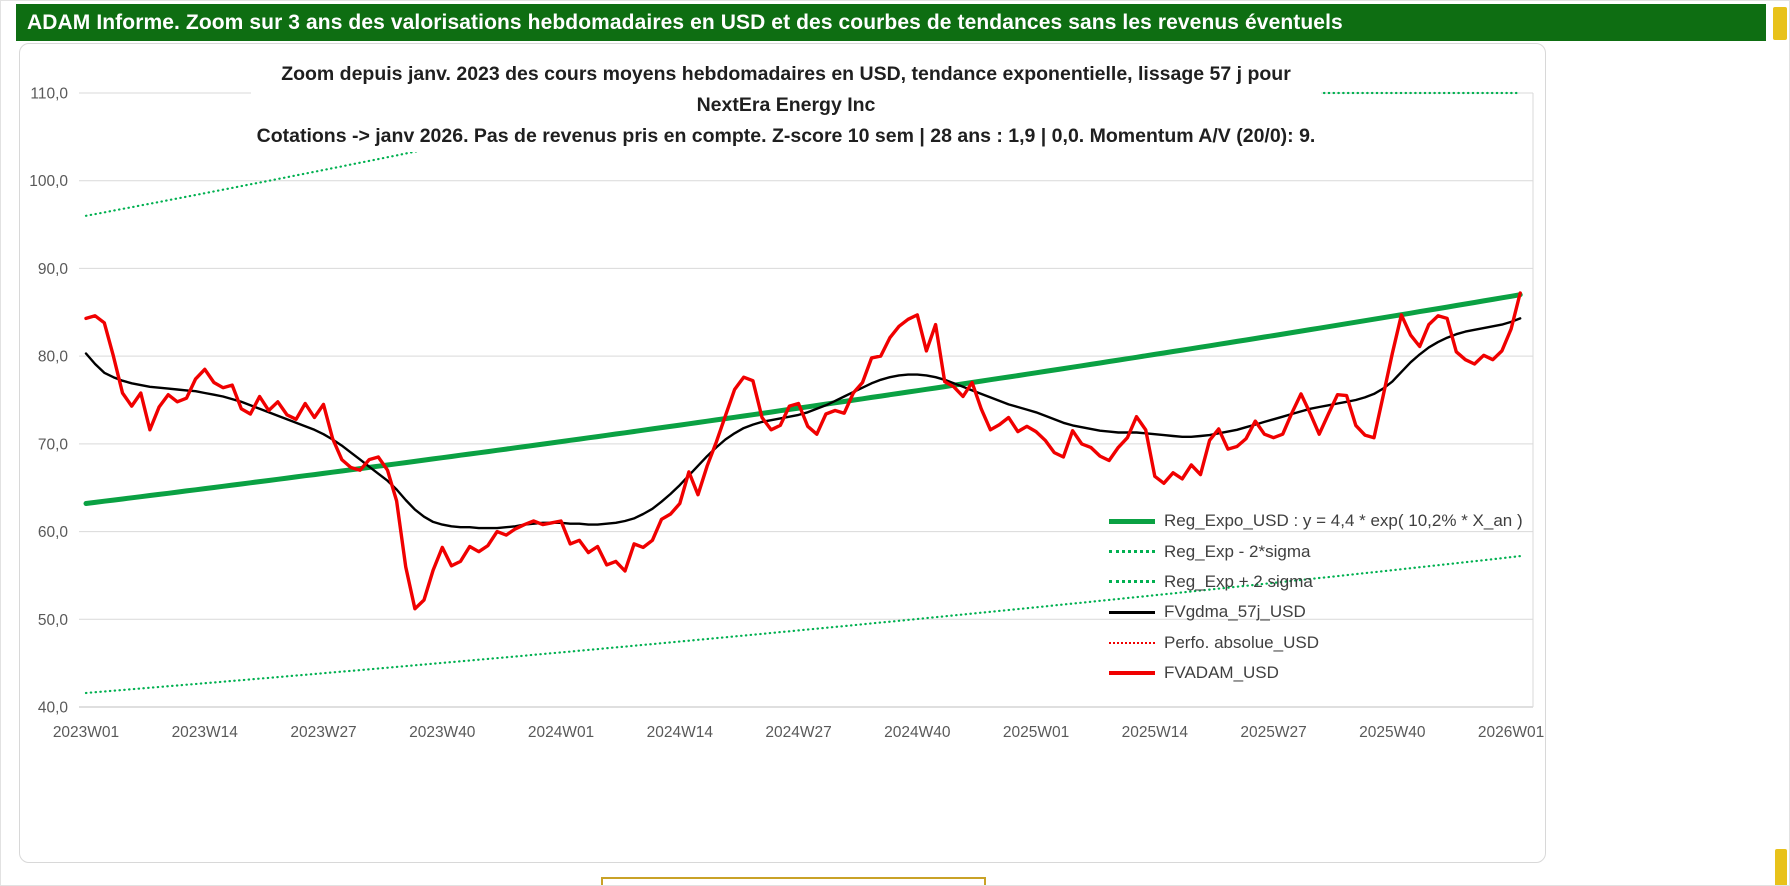 This screenshot has width=1790, height=886. Describe the element at coordinates (1155, 732) in the screenshot. I see `x-axis-label: 2025W14` at that location.